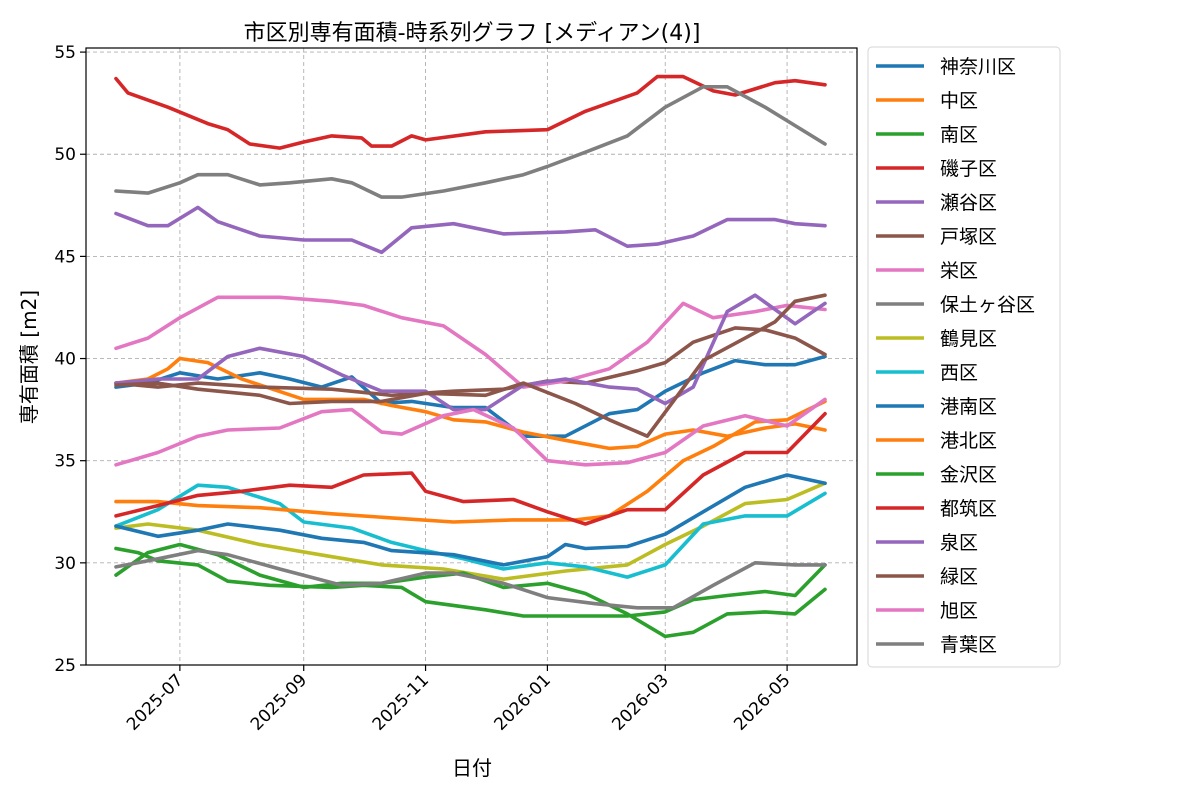 This screenshot has height=800, width=1200. Describe the element at coordinates (472, 33) in the screenshot. I see `chart-title: 市区別専有面積-時系列グラフ [メディアン(4)]` at that location.